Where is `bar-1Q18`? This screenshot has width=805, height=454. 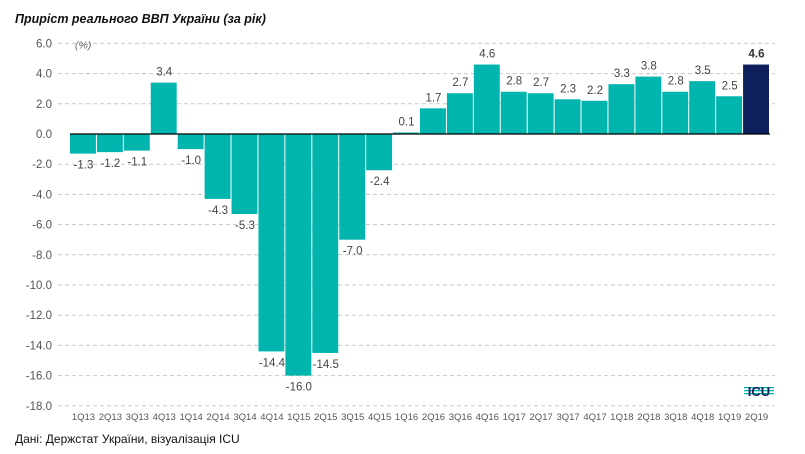 bar-1Q18 is located at coordinates (621, 109).